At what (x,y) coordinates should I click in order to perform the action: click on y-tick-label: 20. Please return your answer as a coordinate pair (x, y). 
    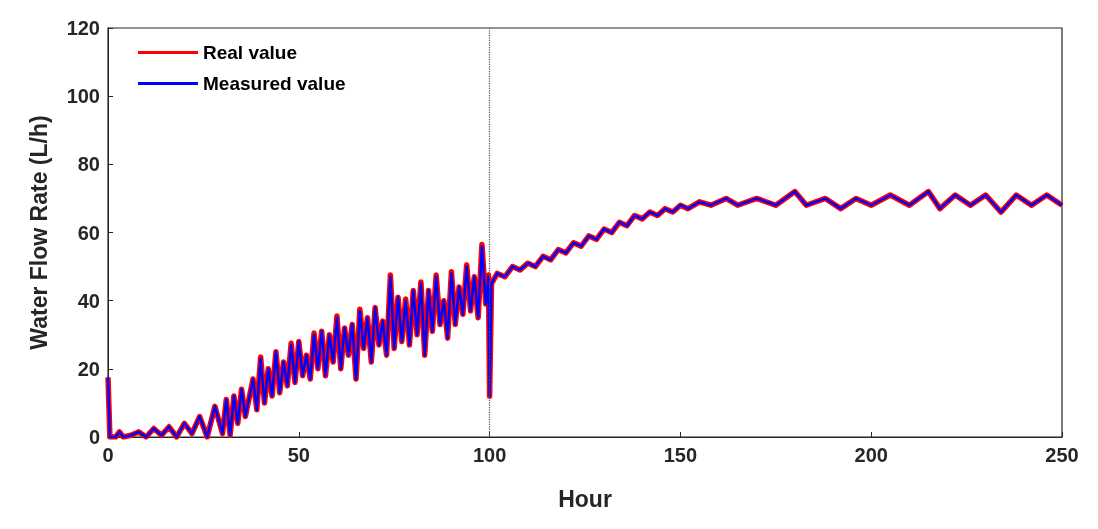
    Looking at the image, I should click on (88, 368).